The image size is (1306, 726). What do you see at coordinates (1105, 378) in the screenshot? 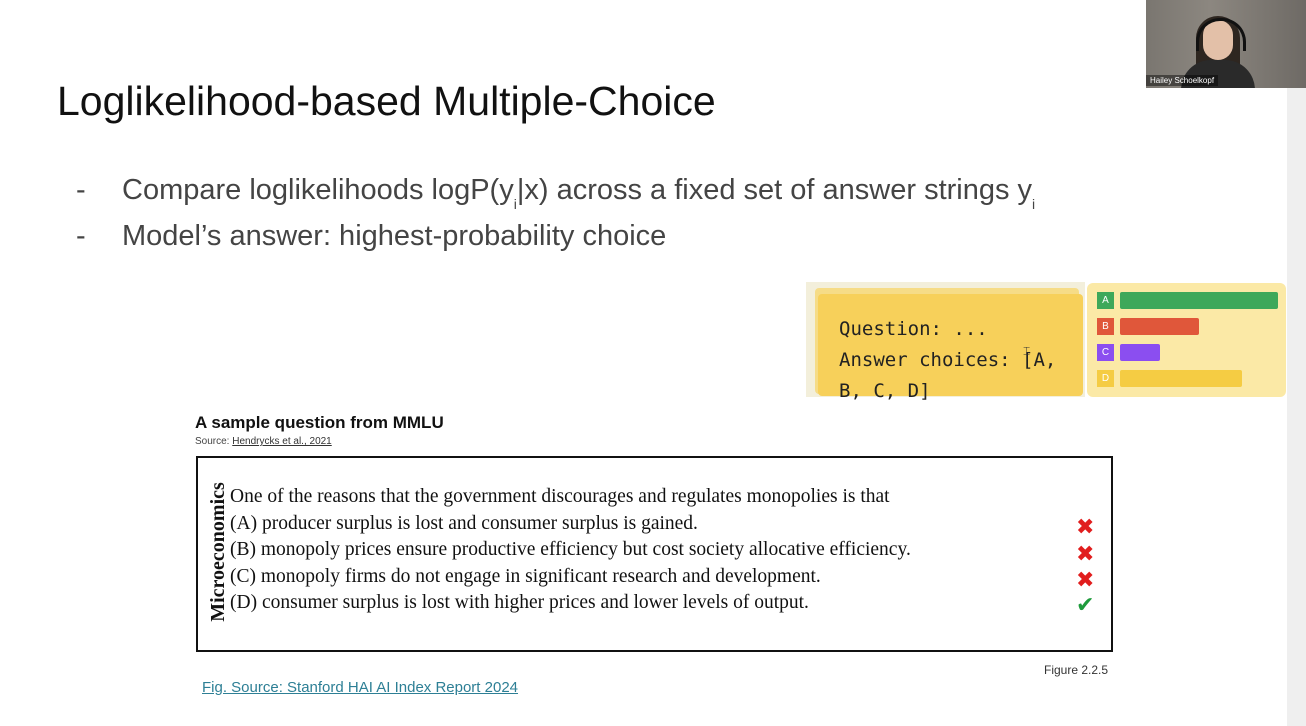
I see `bar-label: D` at bounding box center [1105, 378].